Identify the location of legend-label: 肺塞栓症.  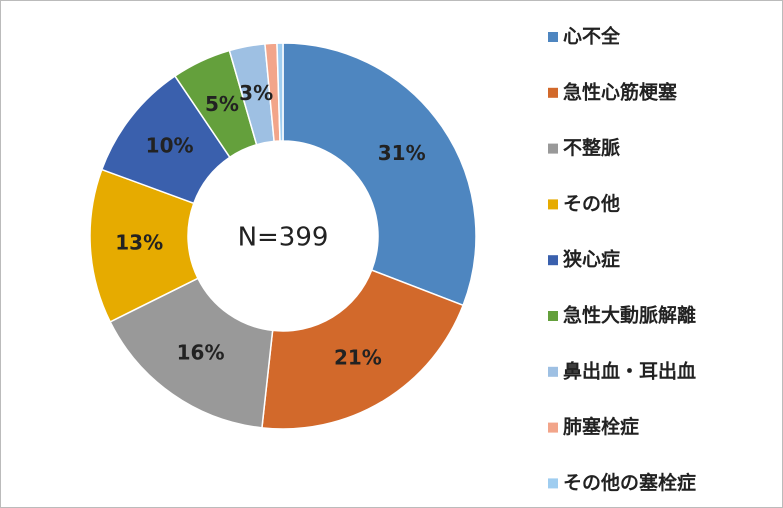
(601, 426).